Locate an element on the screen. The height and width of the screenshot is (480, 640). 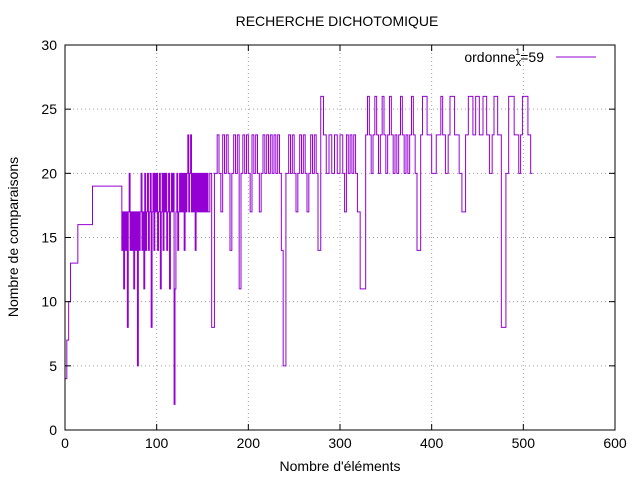
y-tick-label: 0 is located at coordinates (53, 430).